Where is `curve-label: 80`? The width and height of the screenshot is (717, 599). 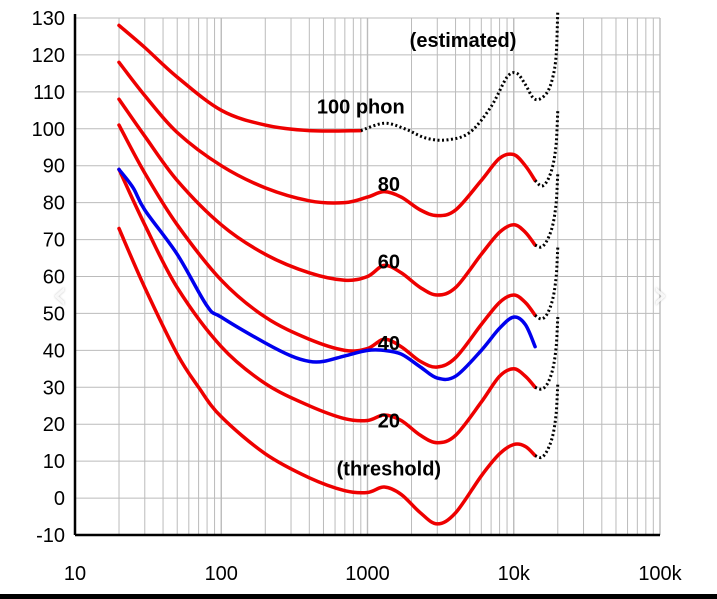 curve-label: 80 is located at coordinates (389, 185).